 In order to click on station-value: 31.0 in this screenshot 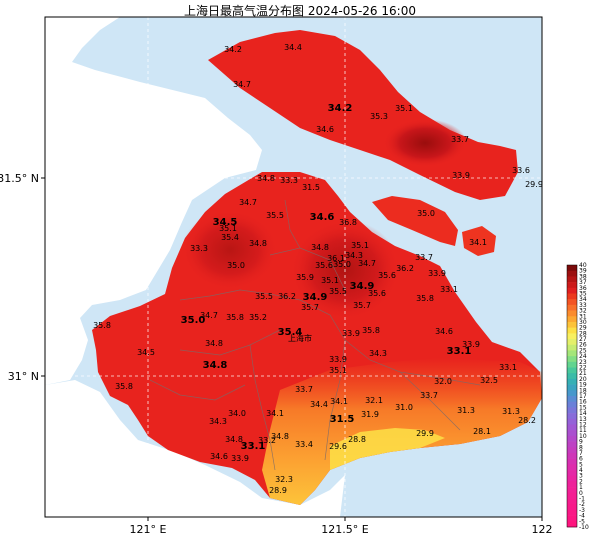, I will do `click(404, 407)`.